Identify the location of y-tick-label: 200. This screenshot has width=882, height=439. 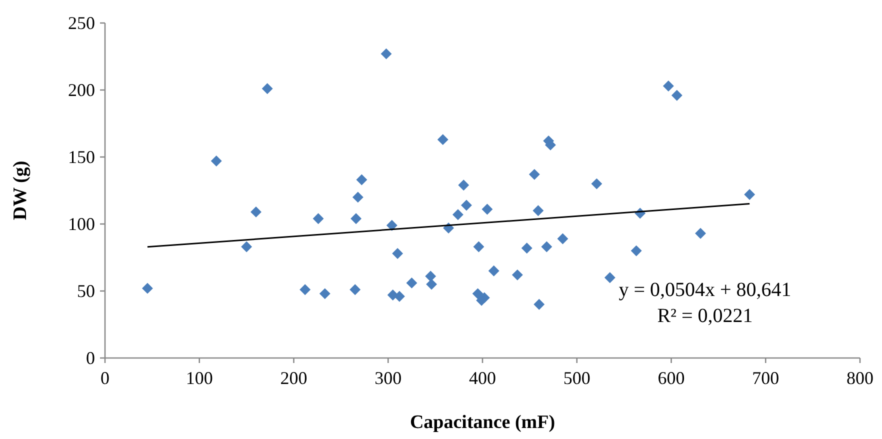
(81, 90).